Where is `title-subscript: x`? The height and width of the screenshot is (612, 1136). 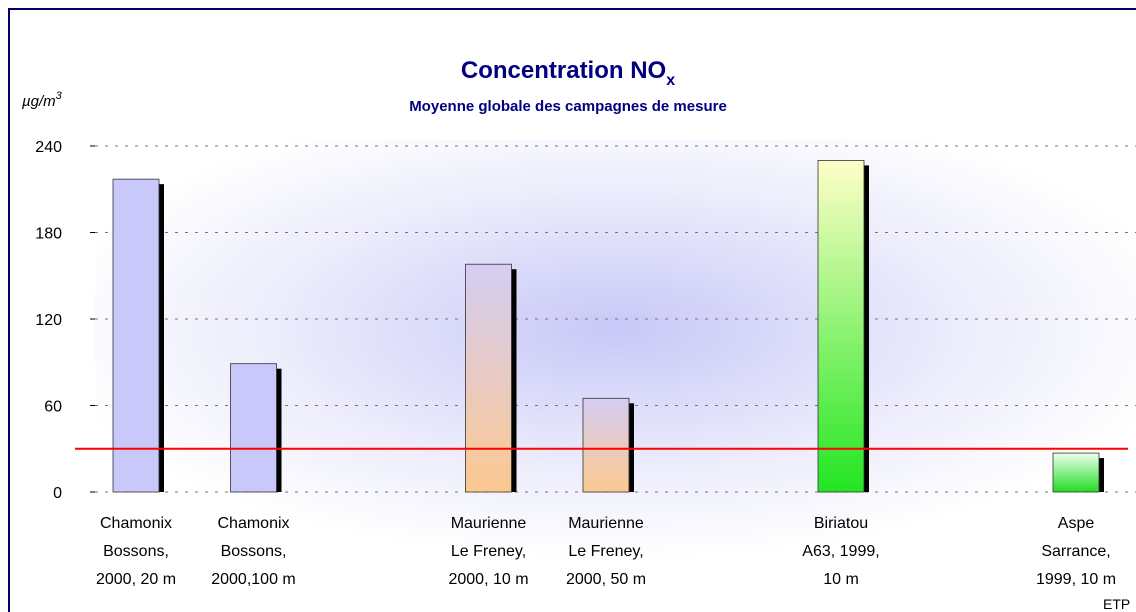 title-subscript: x is located at coordinates (670, 80).